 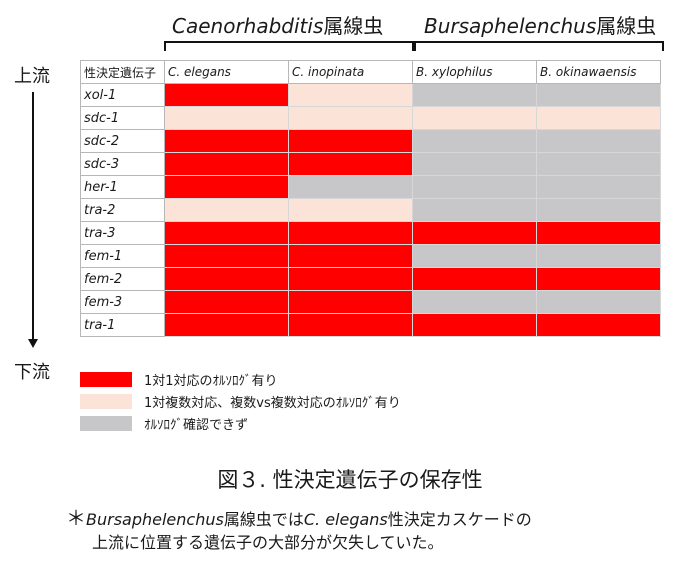 I want to click on genus-name-italic: Caenorhabditis, so click(x=248, y=26).